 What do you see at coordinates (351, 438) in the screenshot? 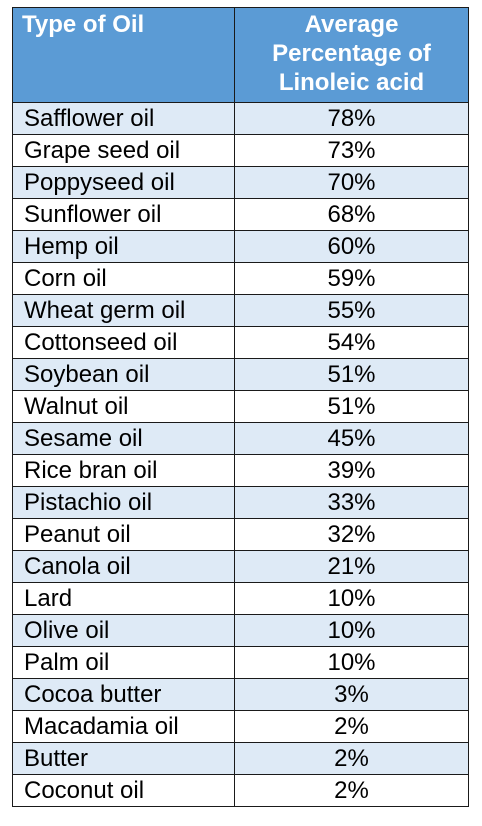
I see `linoleic-percentage-cell: 45%` at bounding box center [351, 438].